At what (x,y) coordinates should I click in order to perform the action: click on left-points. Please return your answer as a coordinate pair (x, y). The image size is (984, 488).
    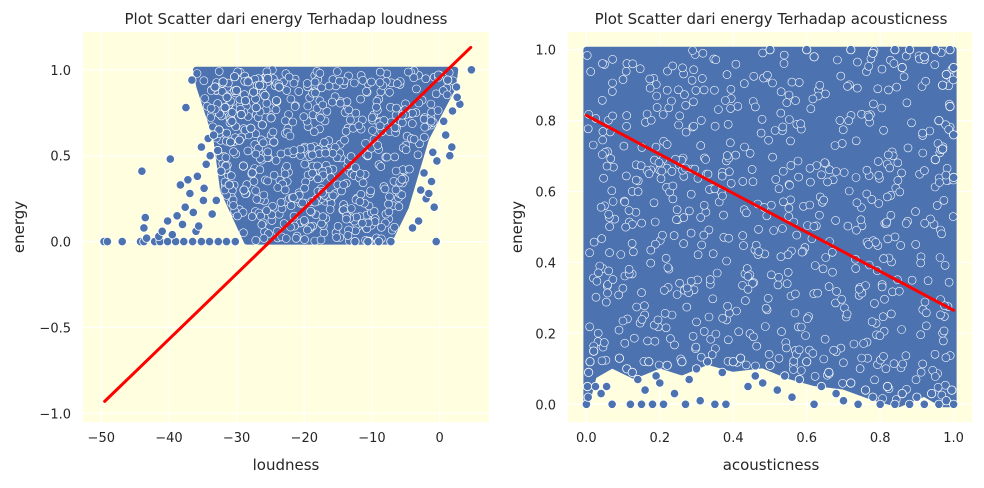
    Looking at the image, I should click on (287, 156).